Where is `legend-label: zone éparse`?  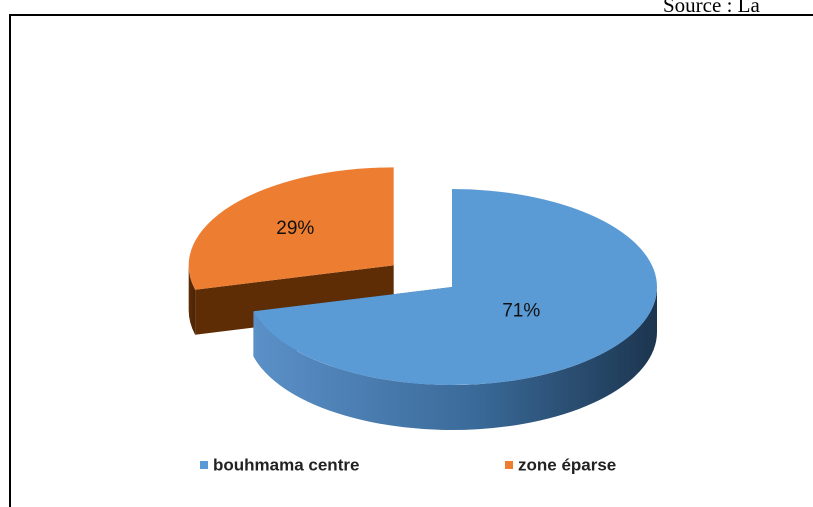 legend-label: zone éparse is located at coordinates (567, 464).